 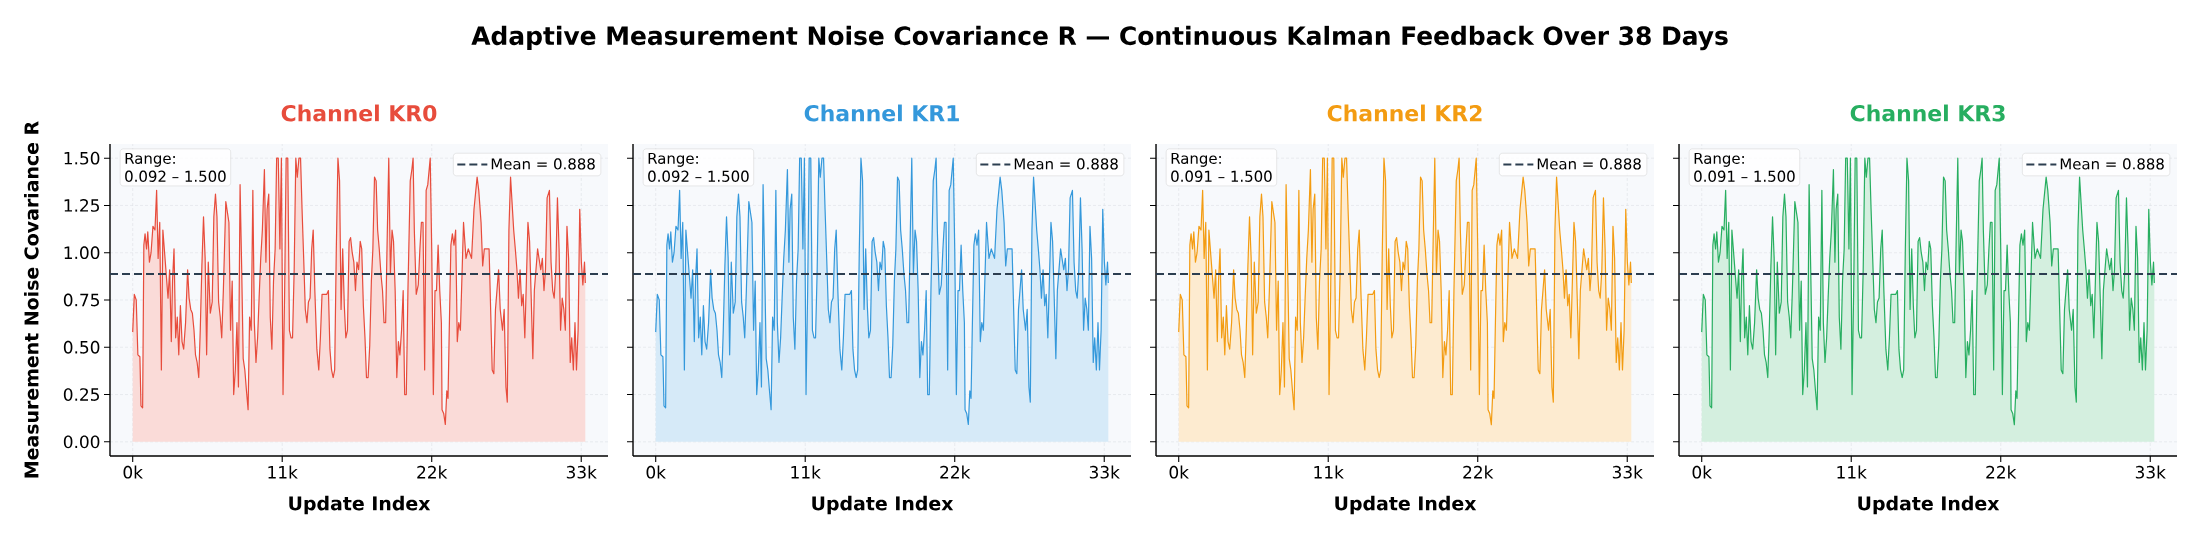 I want to click on y-tick-label: 0.75, so click(x=81, y=300).